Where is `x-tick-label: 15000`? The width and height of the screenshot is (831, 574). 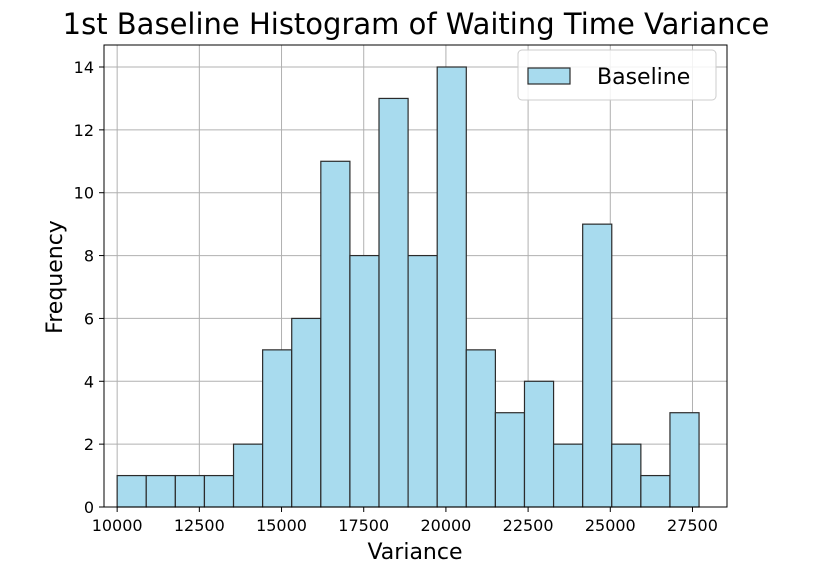 x-tick-label: 15000 is located at coordinates (281, 525).